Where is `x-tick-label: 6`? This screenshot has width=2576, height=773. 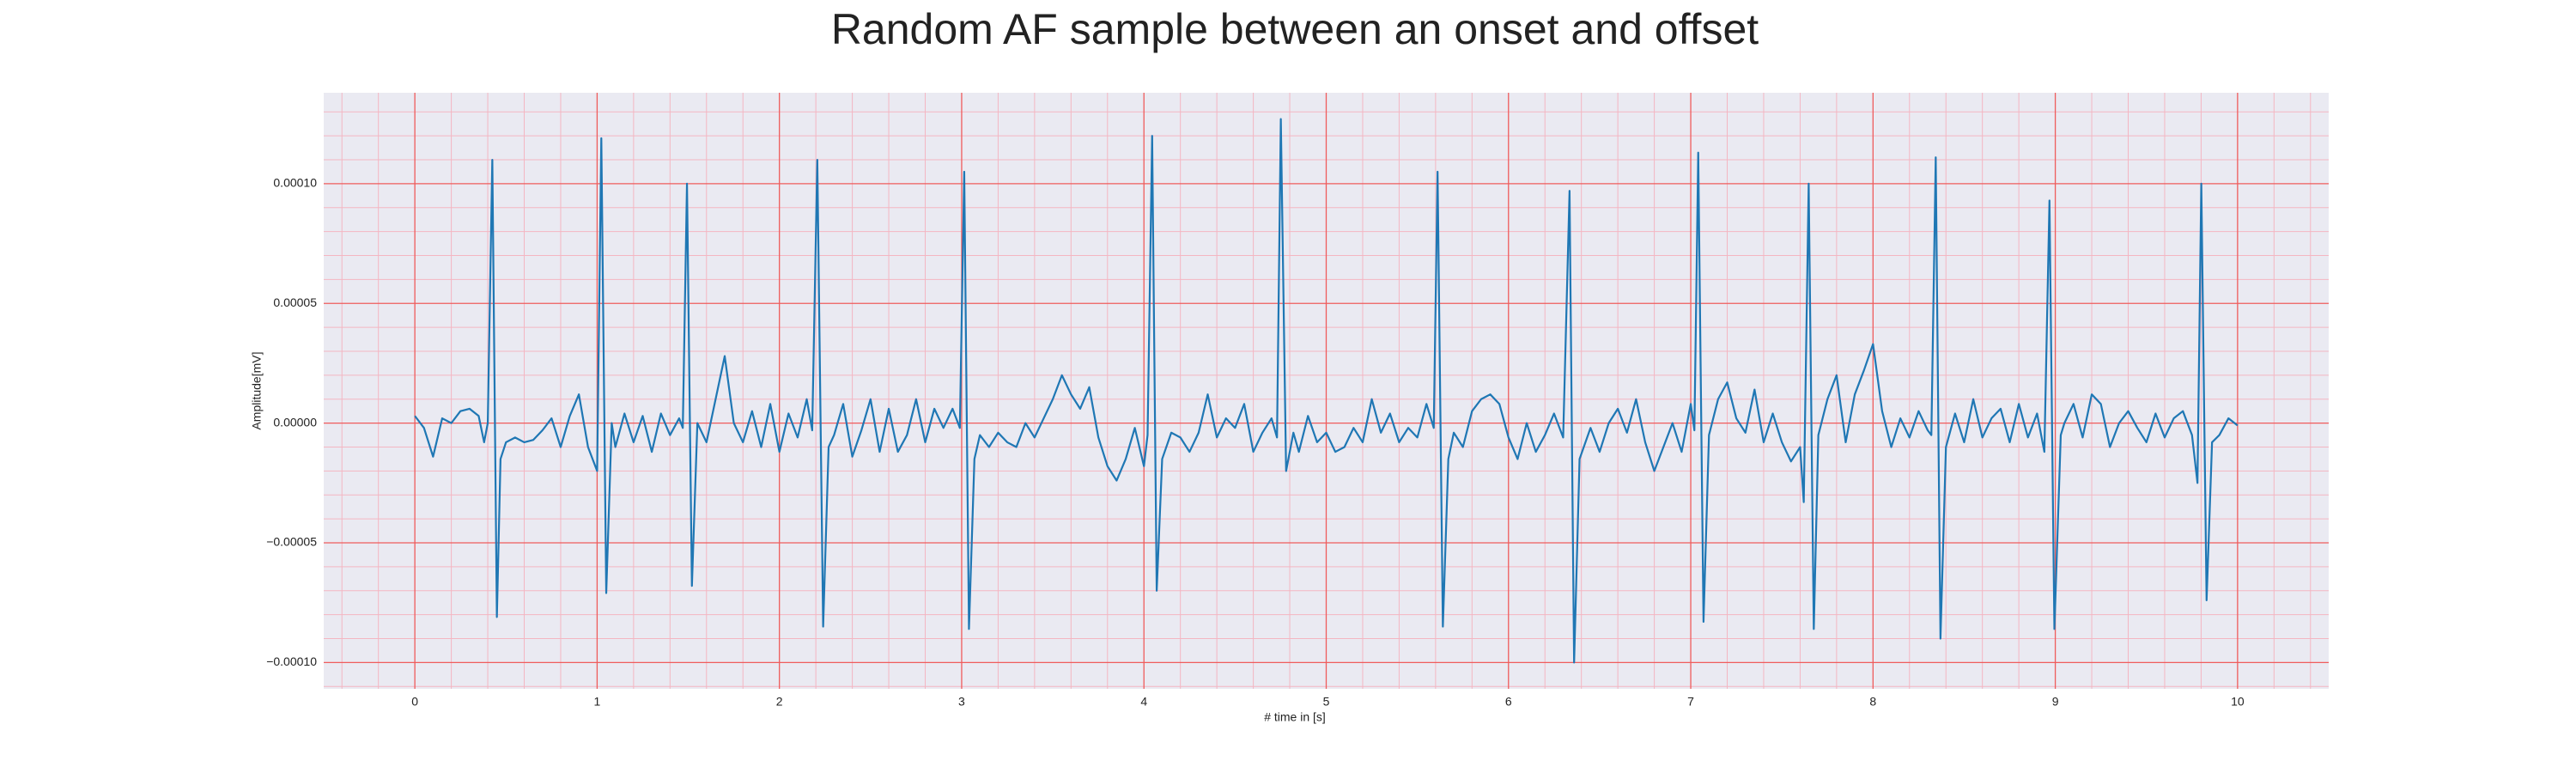 x-tick-label: 6 is located at coordinates (1508, 702).